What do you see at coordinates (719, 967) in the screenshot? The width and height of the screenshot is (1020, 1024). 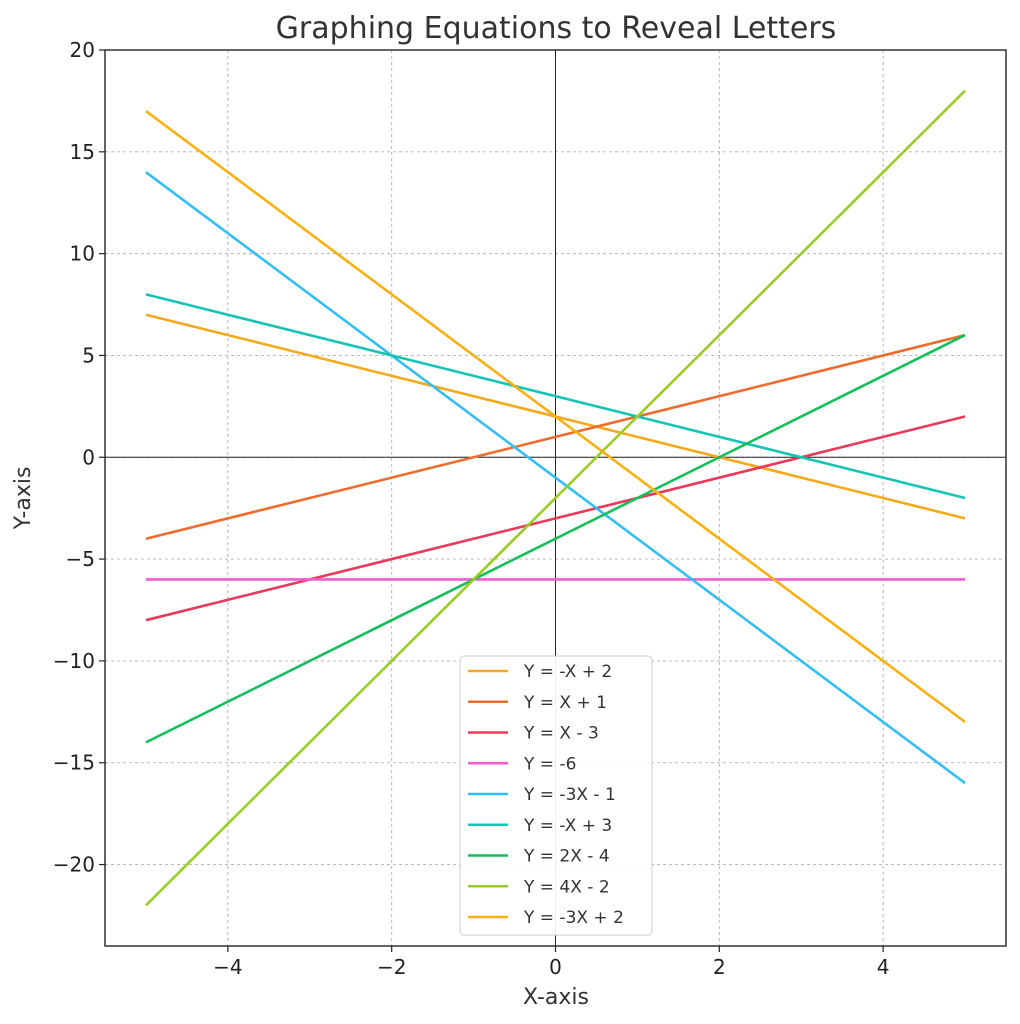 I see `x-tick-label: 2` at bounding box center [719, 967].